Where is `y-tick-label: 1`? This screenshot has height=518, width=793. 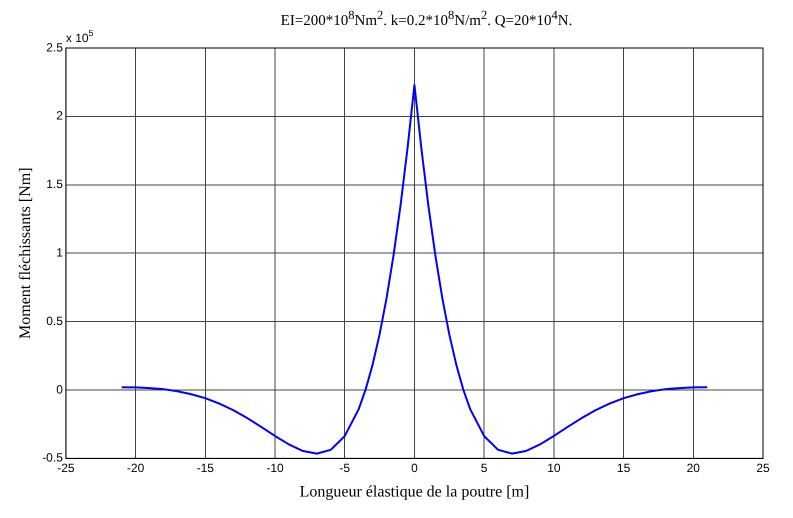
y-tick-label: 1 is located at coordinates (60, 253).